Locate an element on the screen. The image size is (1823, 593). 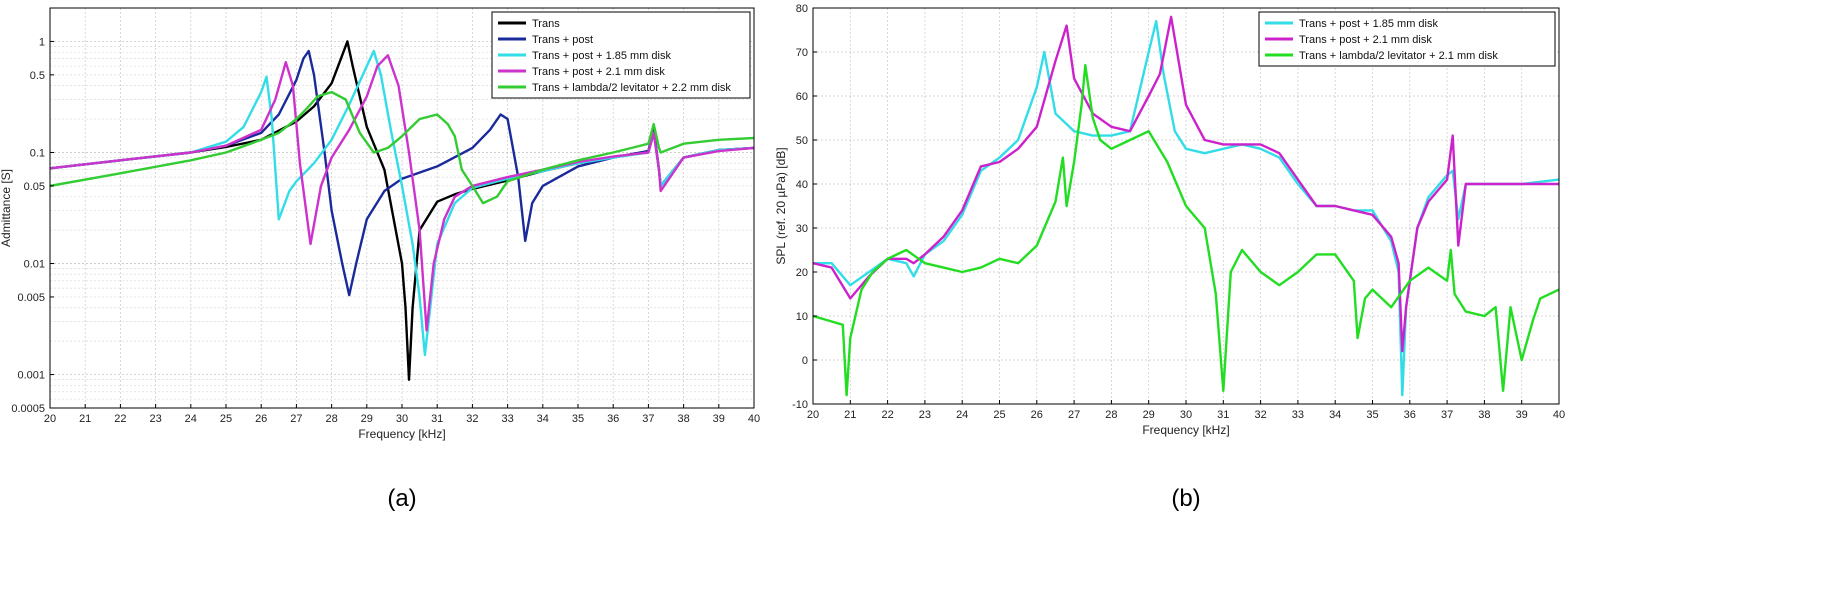
legend-entry: Trans is located at coordinates (546, 24).